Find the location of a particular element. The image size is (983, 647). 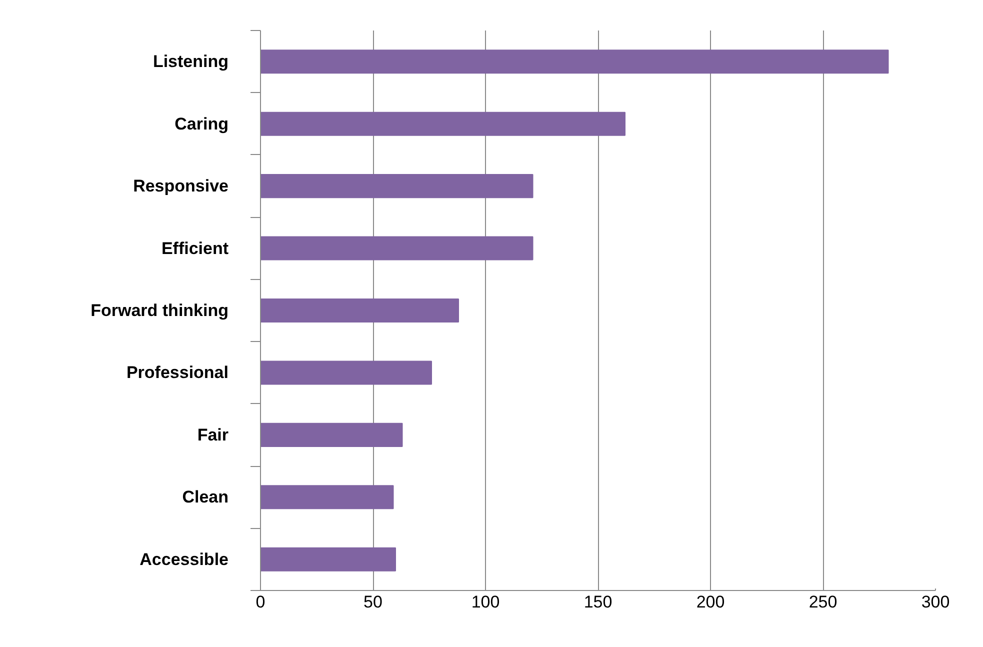

x-tick-label: 300 is located at coordinates (935, 602).